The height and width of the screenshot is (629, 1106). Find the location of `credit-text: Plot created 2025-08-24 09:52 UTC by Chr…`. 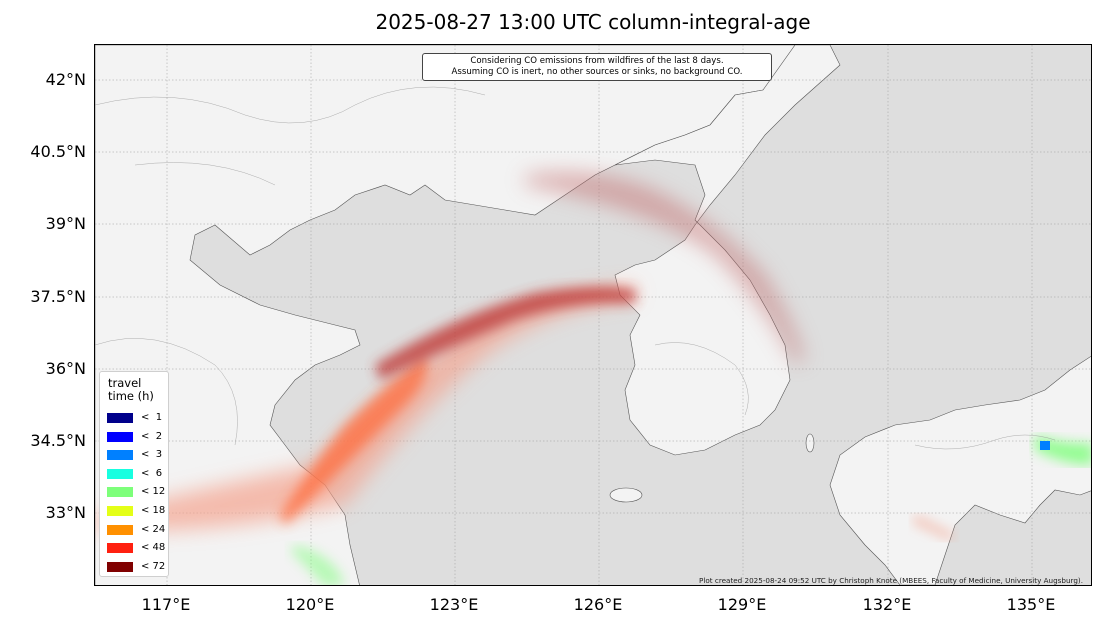

credit-text: Plot created 2025-08-24 09:52 UTC by Chr… is located at coordinates (891, 580).